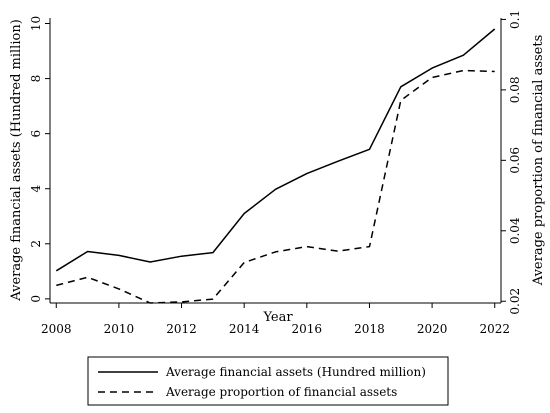  What do you see at coordinates (515, 301) in the screenshot?
I see `right-tick-label: 0.02` at bounding box center [515, 301].